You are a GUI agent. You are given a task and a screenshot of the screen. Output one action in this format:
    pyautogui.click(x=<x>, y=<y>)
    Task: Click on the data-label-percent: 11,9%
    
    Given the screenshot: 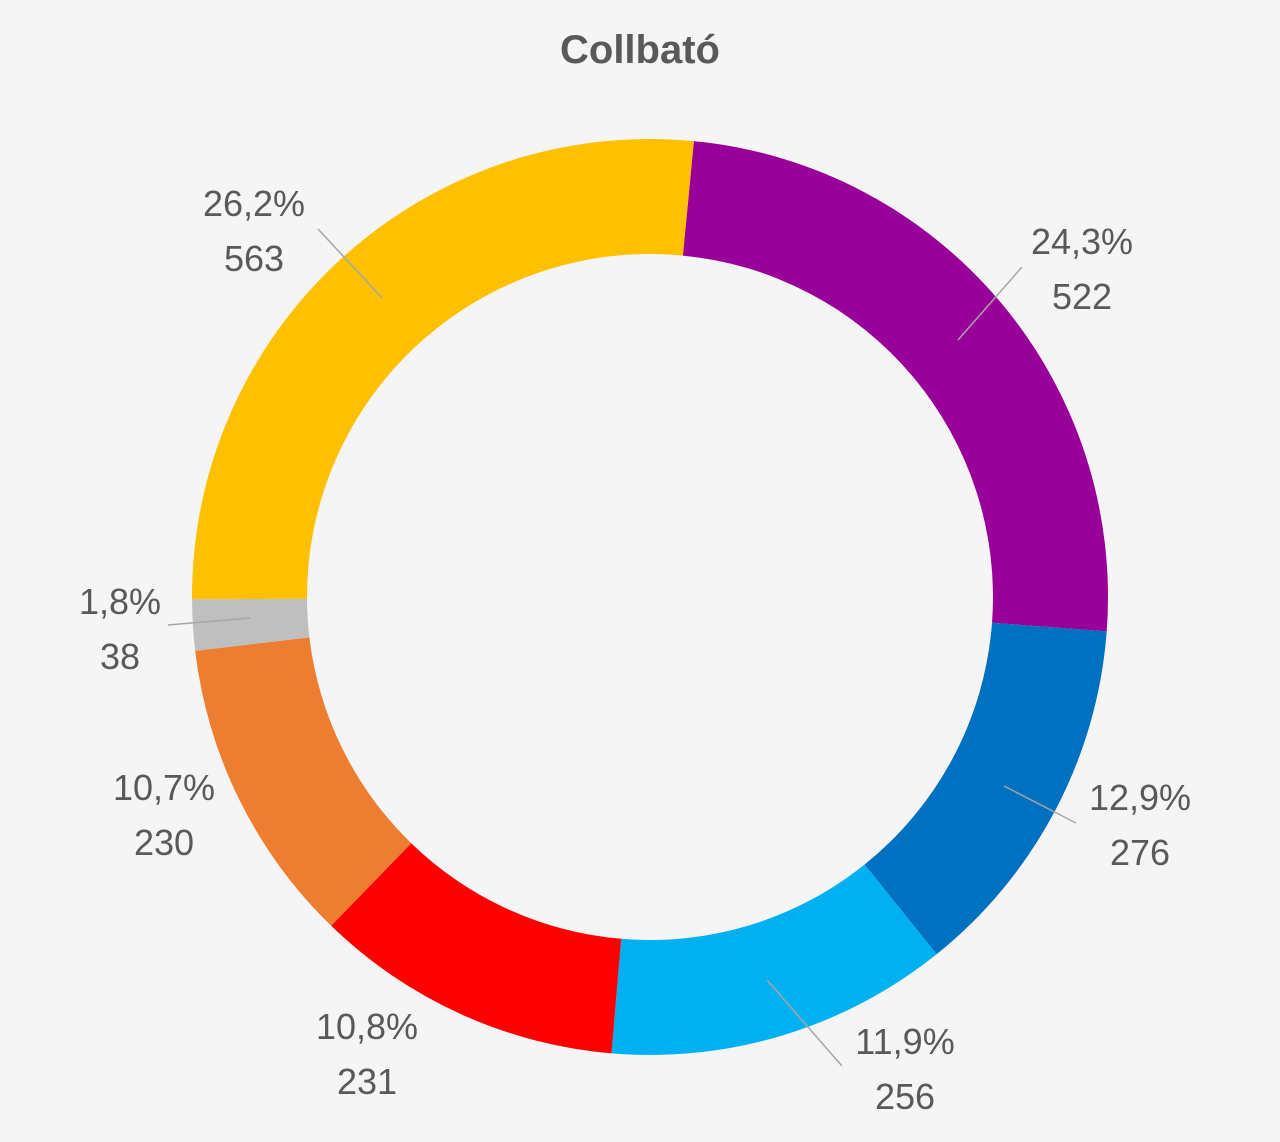 What is the action you would take?
    pyautogui.click(x=904, y=1041)
    